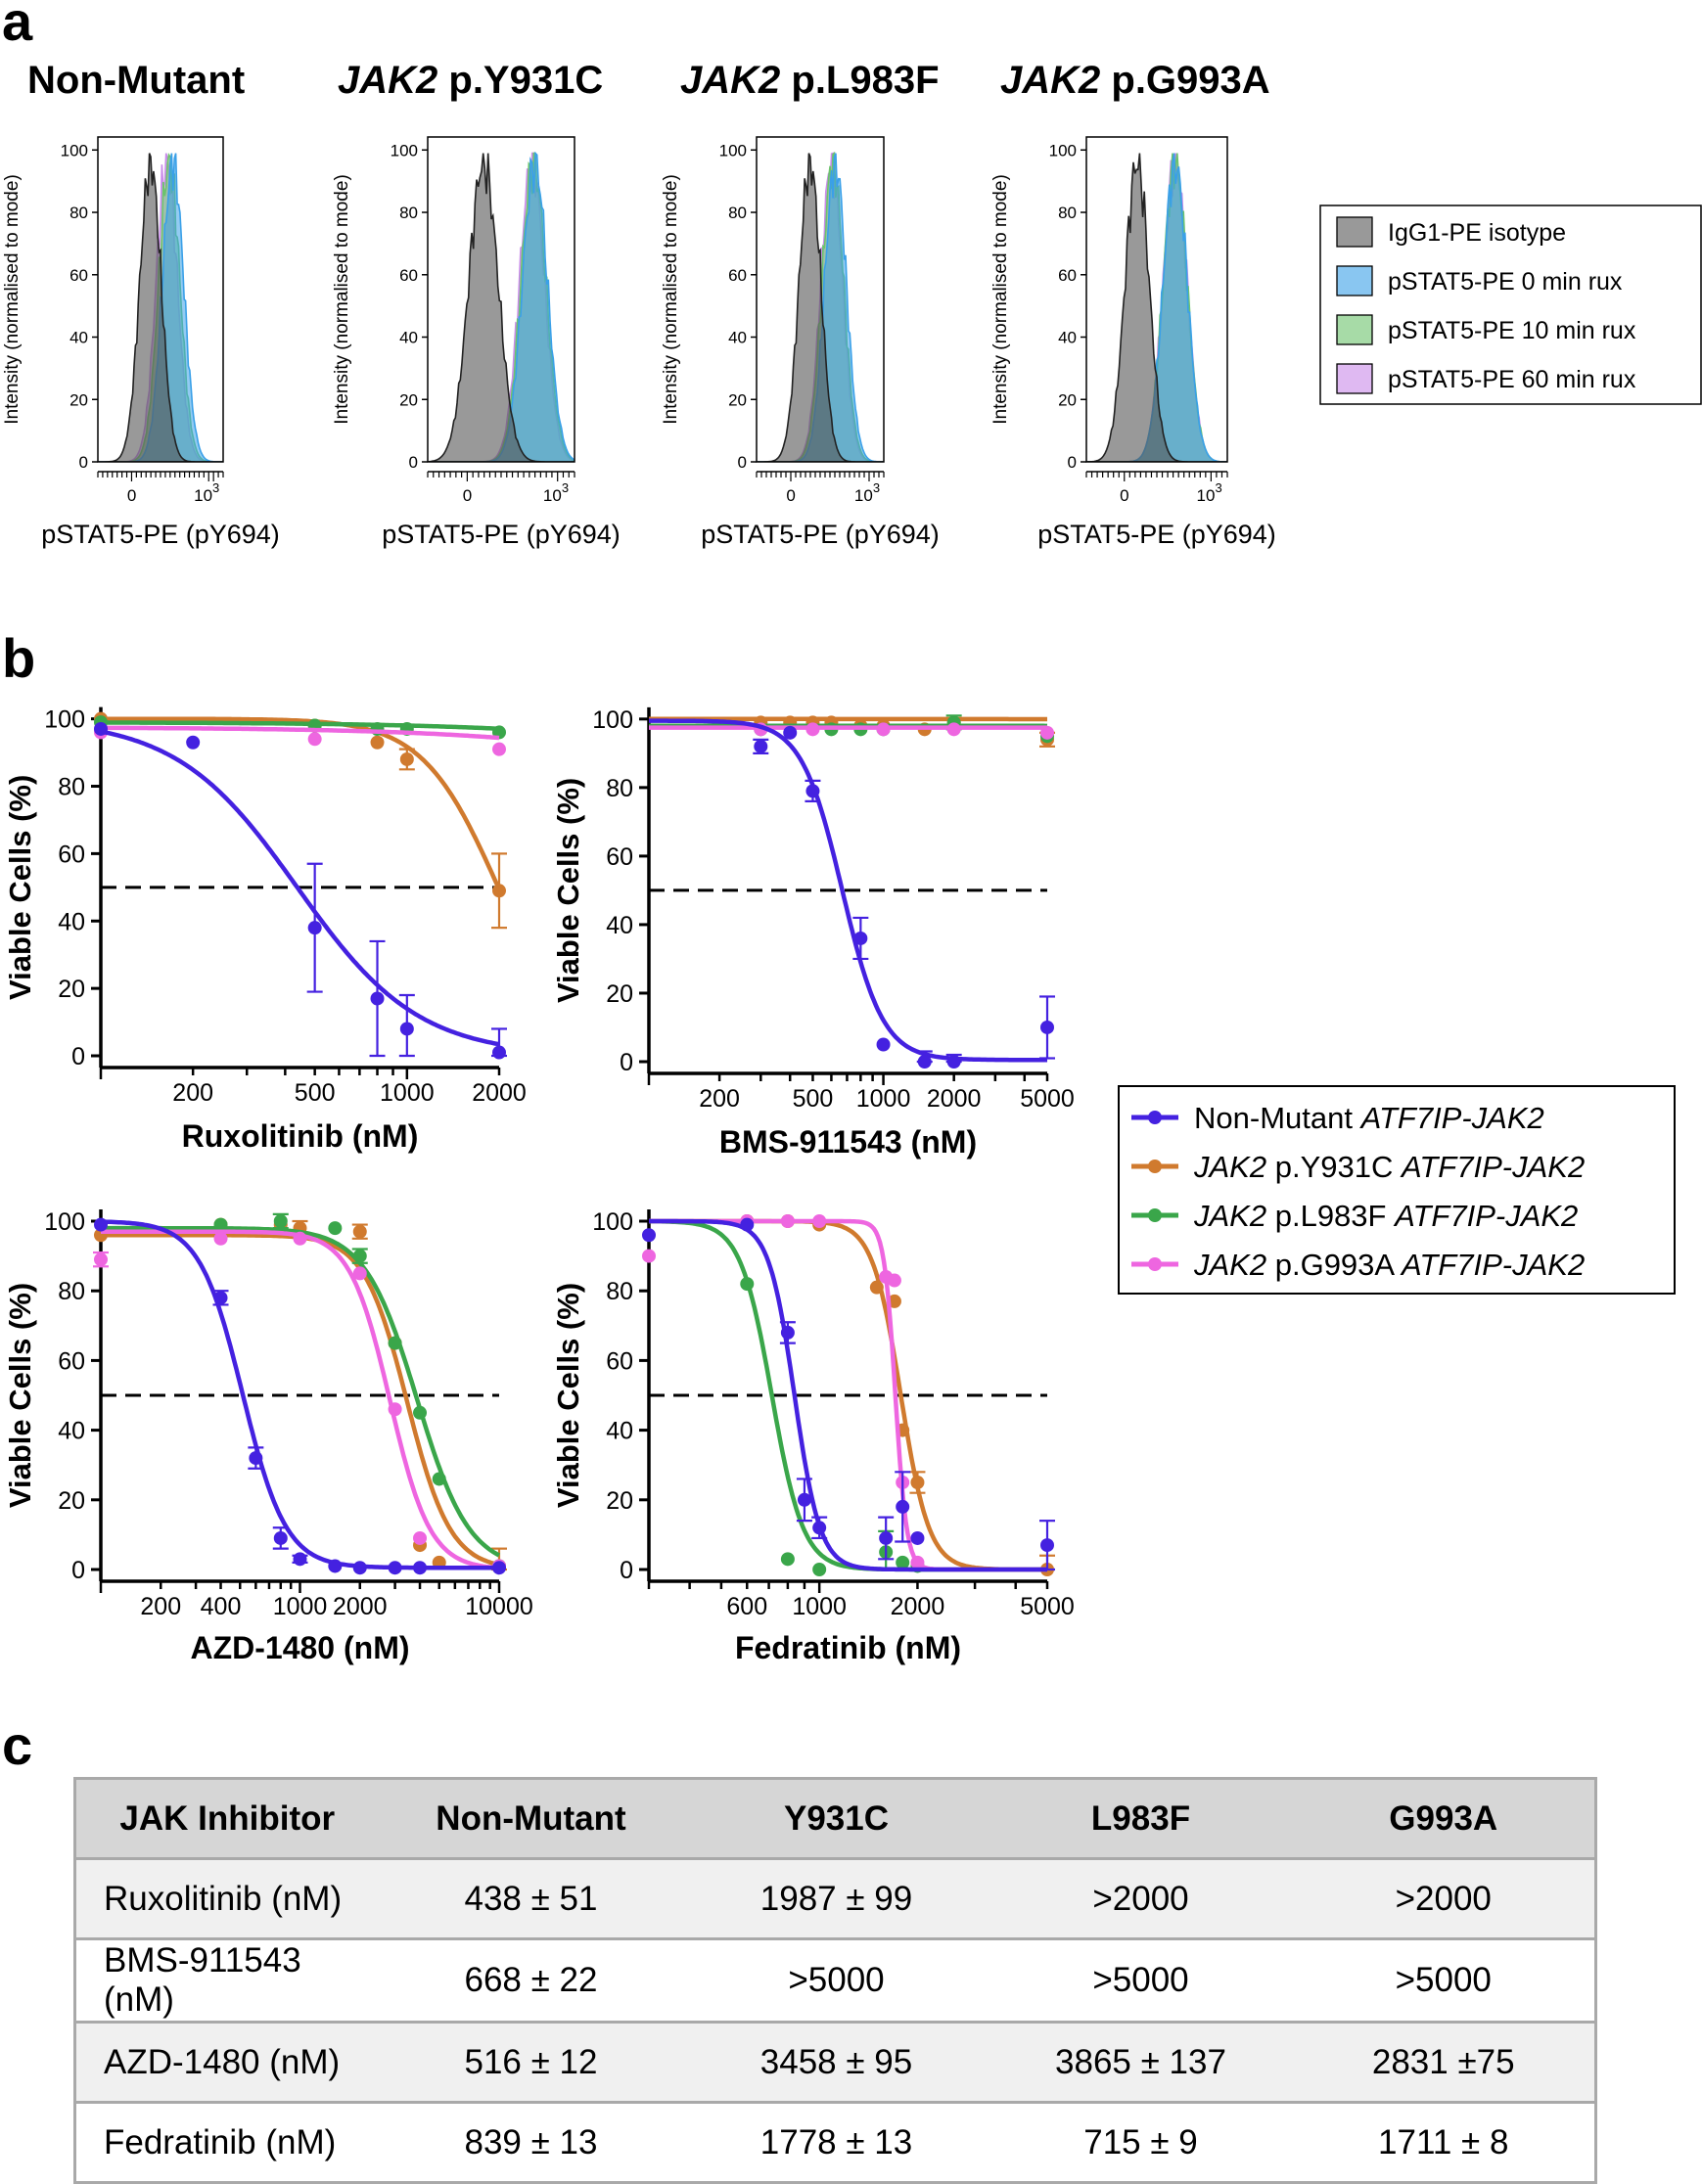 The image size is (1702, 2184). What do you see at coordinates (1445, 1819) in the screenshot?
I see `table-header-cell: G993A` at bounding box center [1445, 1819].